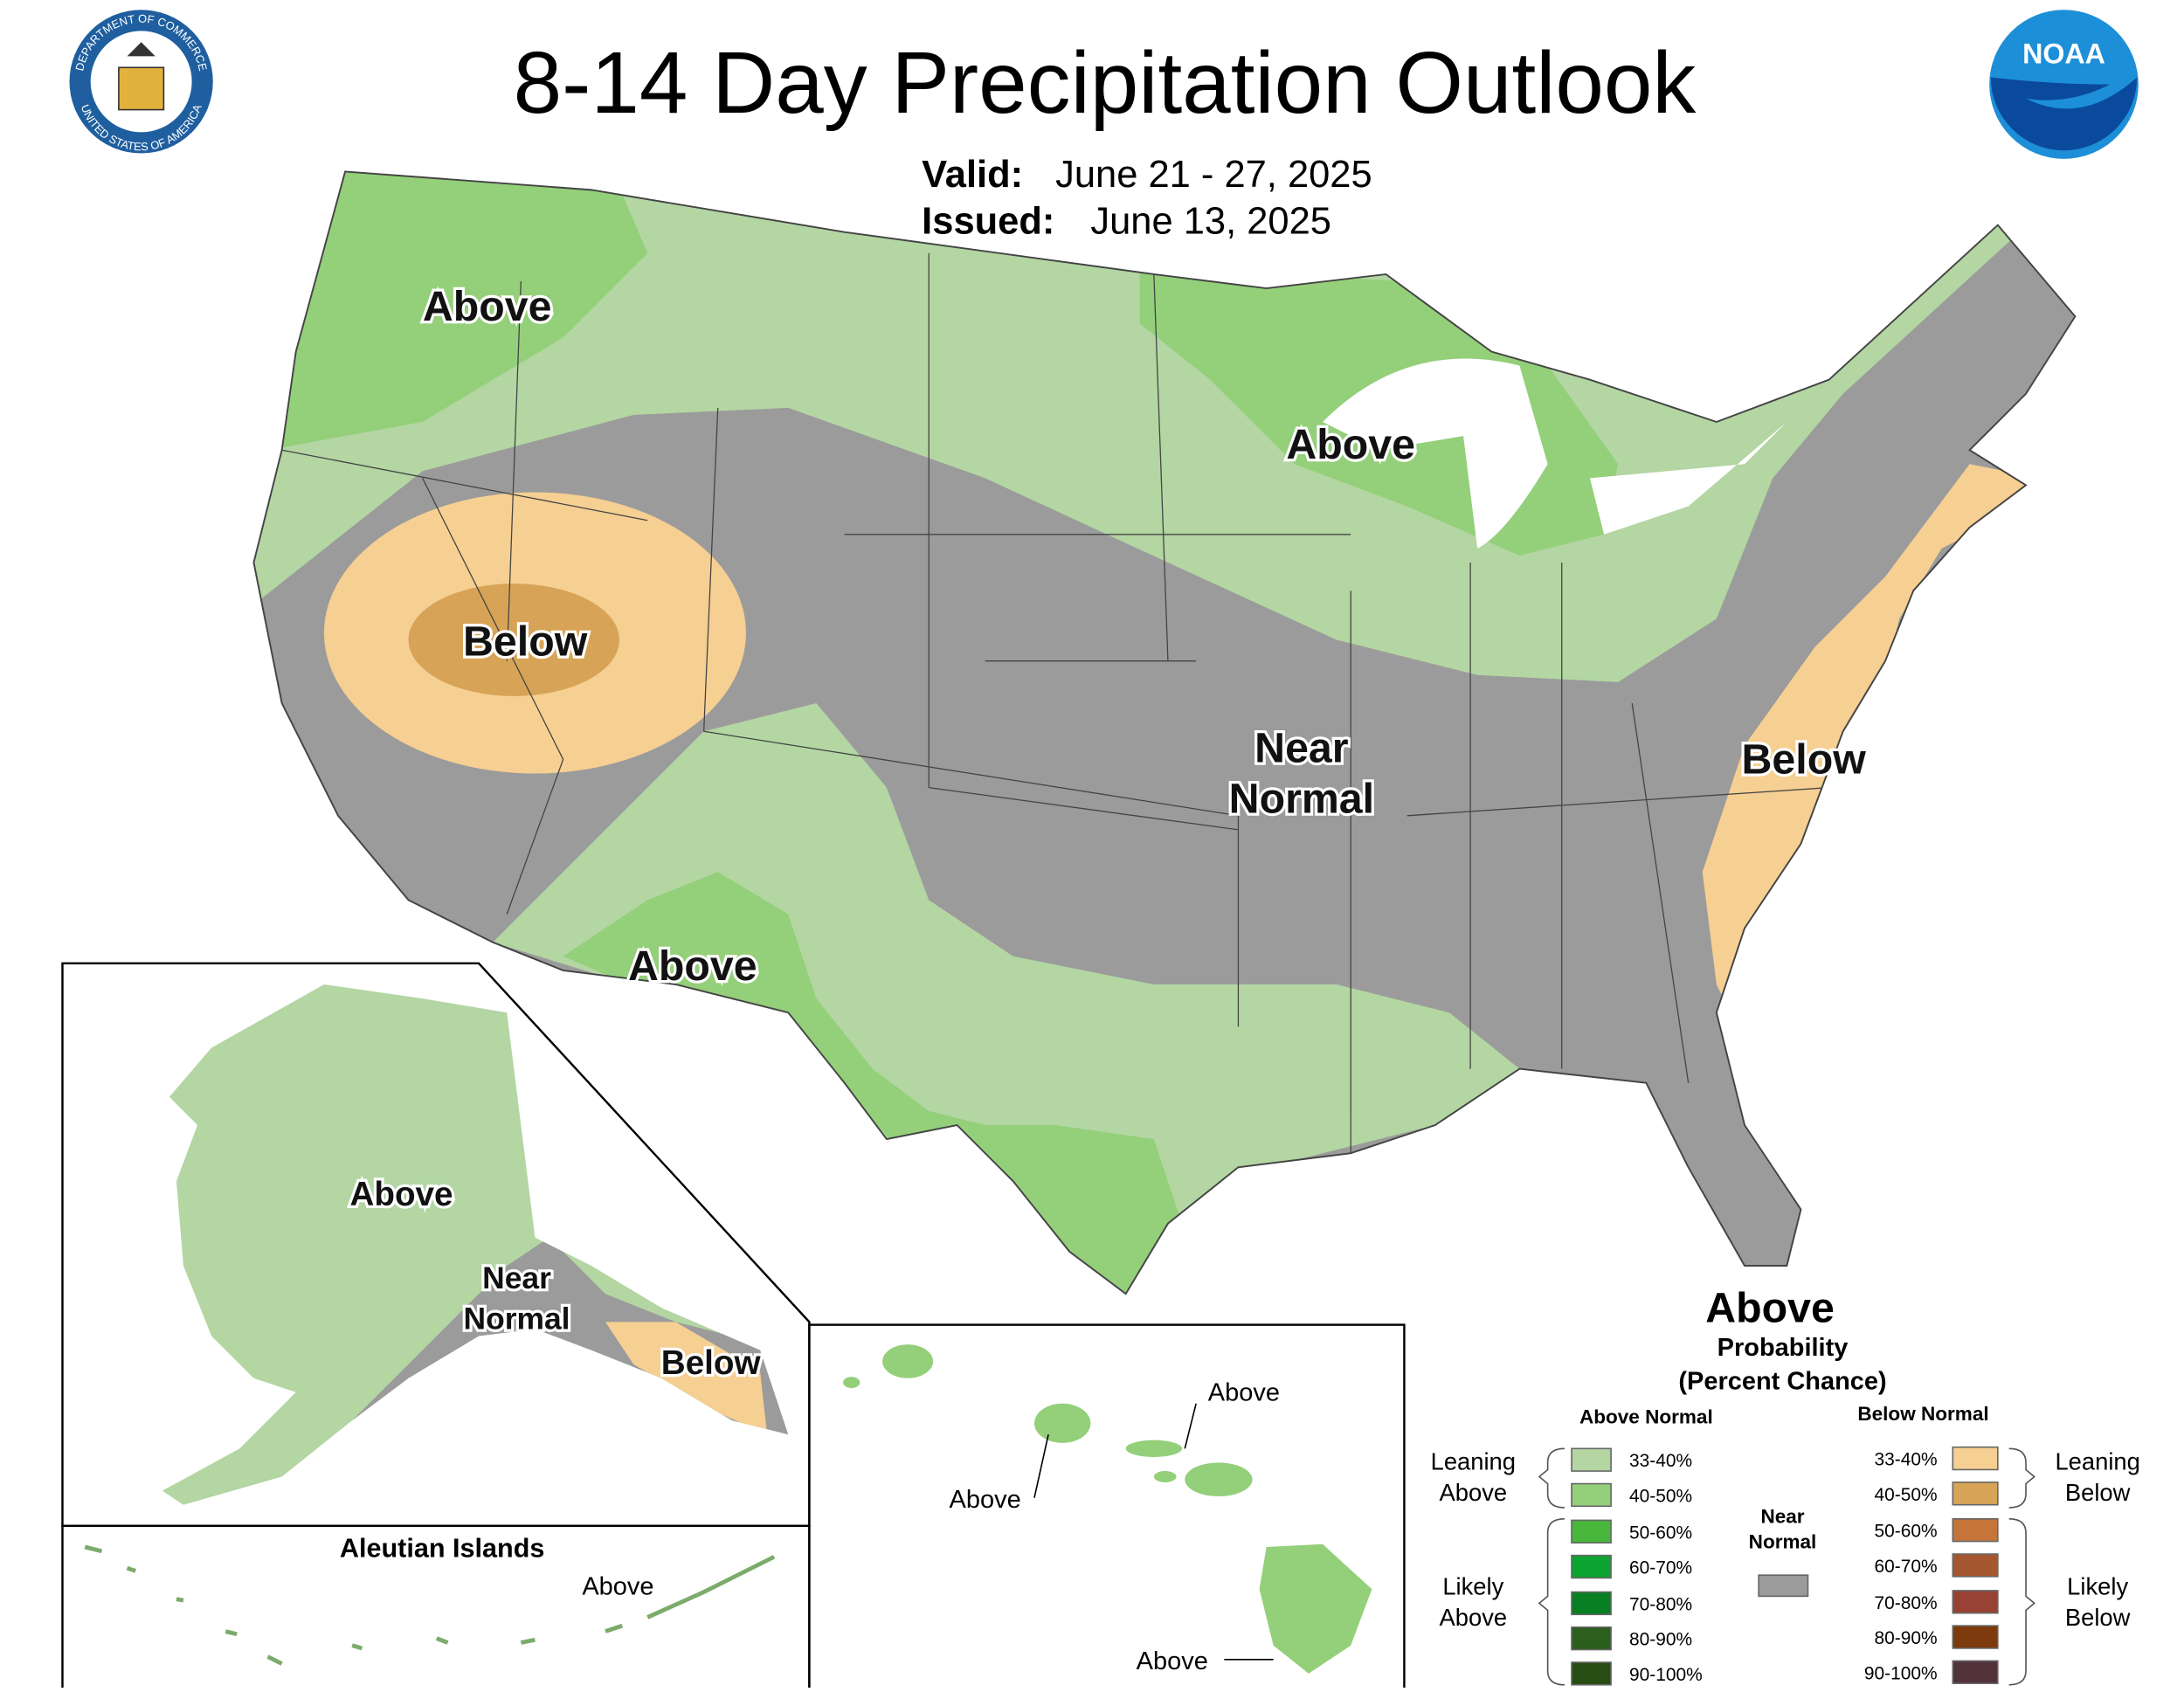 The width and height of the screenshot is (2184, 1692). I want to click on aleutian-title: Aleutian Islands, so click(442, 1548).